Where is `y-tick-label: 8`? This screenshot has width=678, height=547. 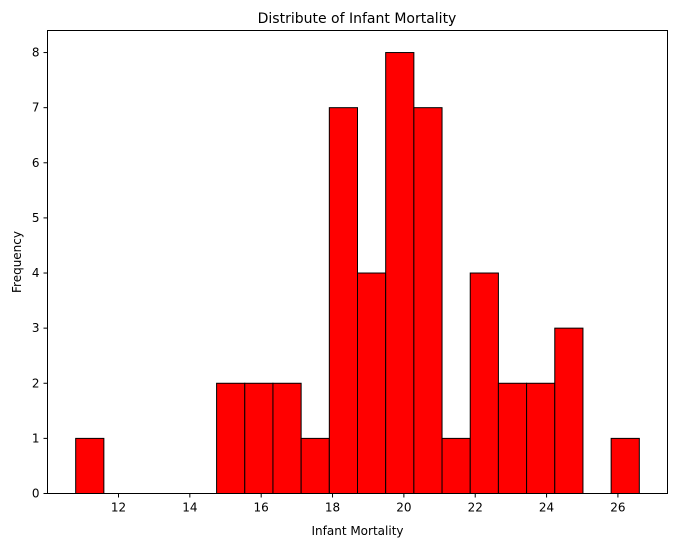 y-tick-label: 8 is located at coordinates (36, 53).